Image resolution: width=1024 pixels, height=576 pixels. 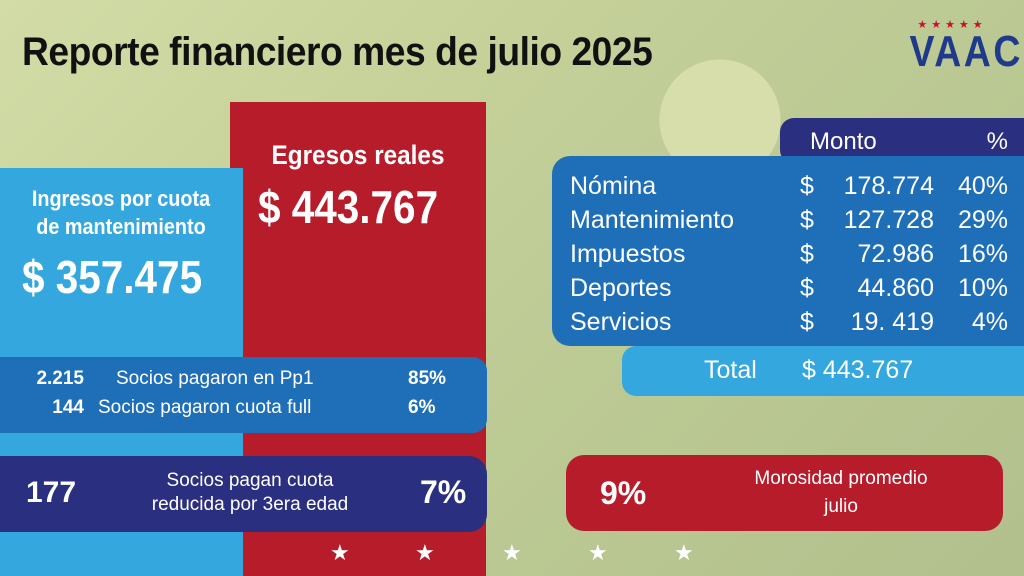 I want to click on morosidad-pct: 9%, so click(x=623, y=493).